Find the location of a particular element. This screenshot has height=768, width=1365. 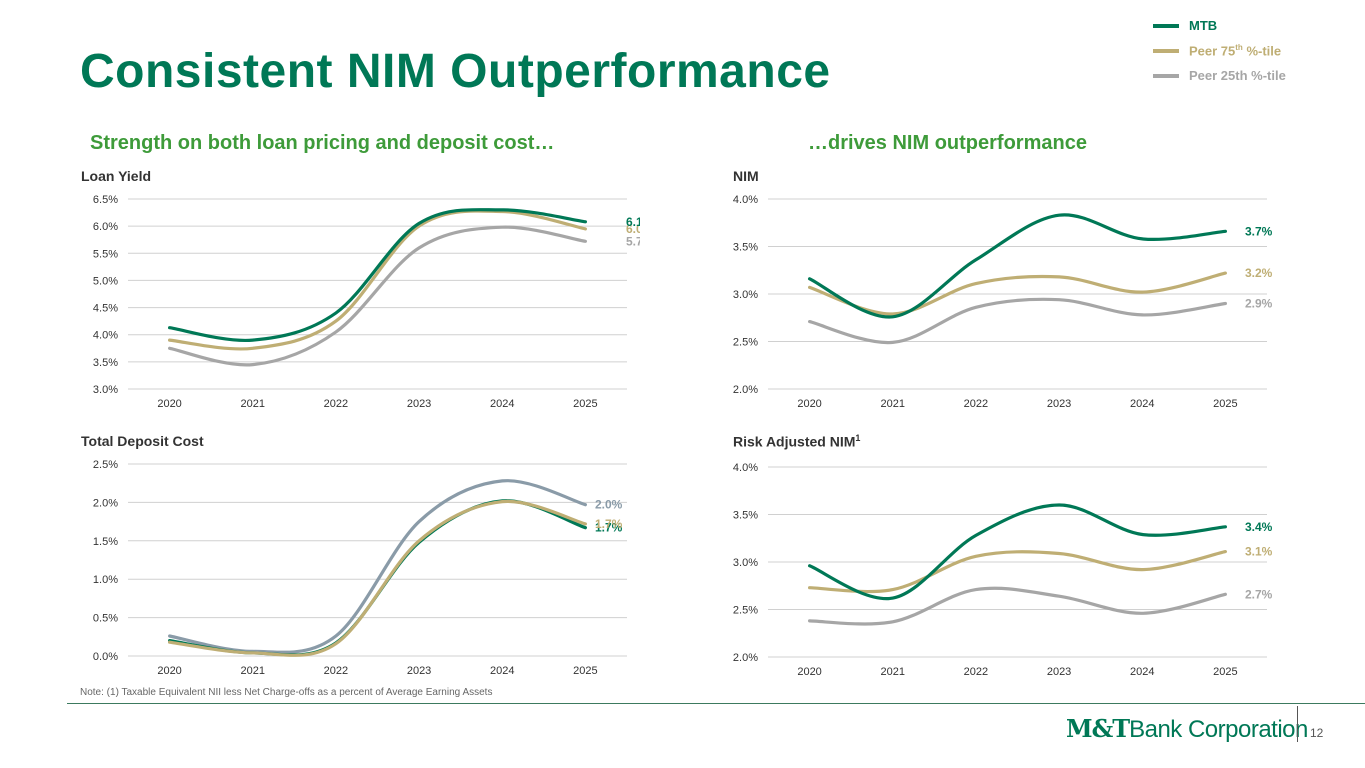

legend-item-mtb: MTB is located at coordinates (1219, 25).